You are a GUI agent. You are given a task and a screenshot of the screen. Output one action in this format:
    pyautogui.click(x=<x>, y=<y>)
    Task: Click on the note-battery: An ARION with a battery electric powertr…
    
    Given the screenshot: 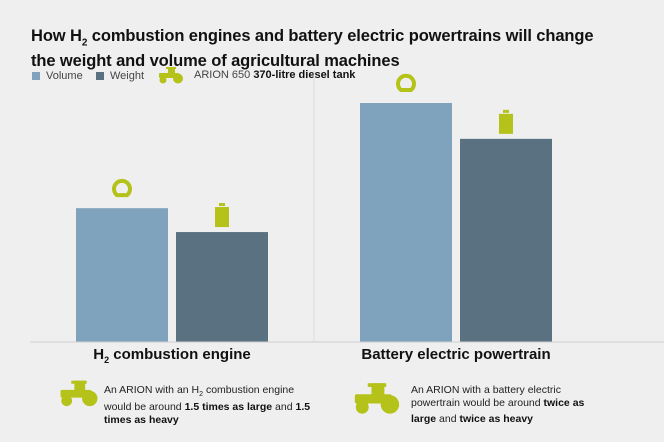 What is the action you would take?
    pyautogui.click(x=498, y=405)
    